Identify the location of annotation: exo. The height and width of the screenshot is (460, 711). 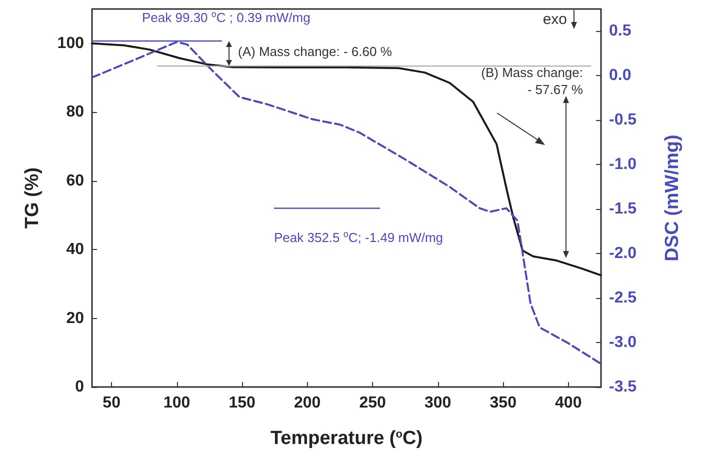
(554, 19).